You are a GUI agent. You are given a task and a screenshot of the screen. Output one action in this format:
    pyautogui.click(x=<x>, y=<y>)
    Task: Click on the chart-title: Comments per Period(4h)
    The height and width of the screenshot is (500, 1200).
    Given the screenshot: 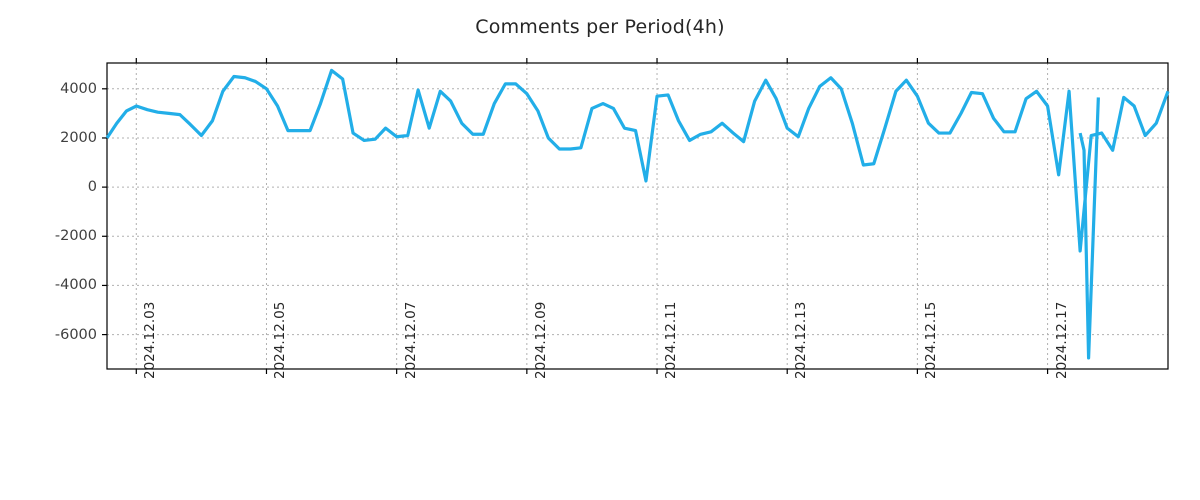 What is the action you would take?
    pyautogui.click(x=600, y=27)
    